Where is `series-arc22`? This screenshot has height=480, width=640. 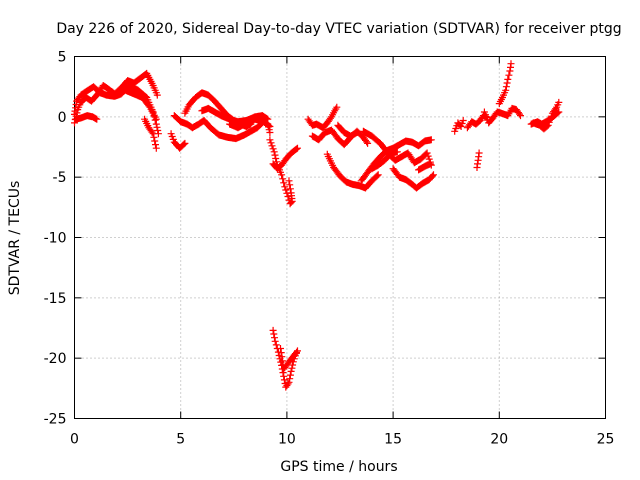
series-arc22 is located at coordinates (424, 167).